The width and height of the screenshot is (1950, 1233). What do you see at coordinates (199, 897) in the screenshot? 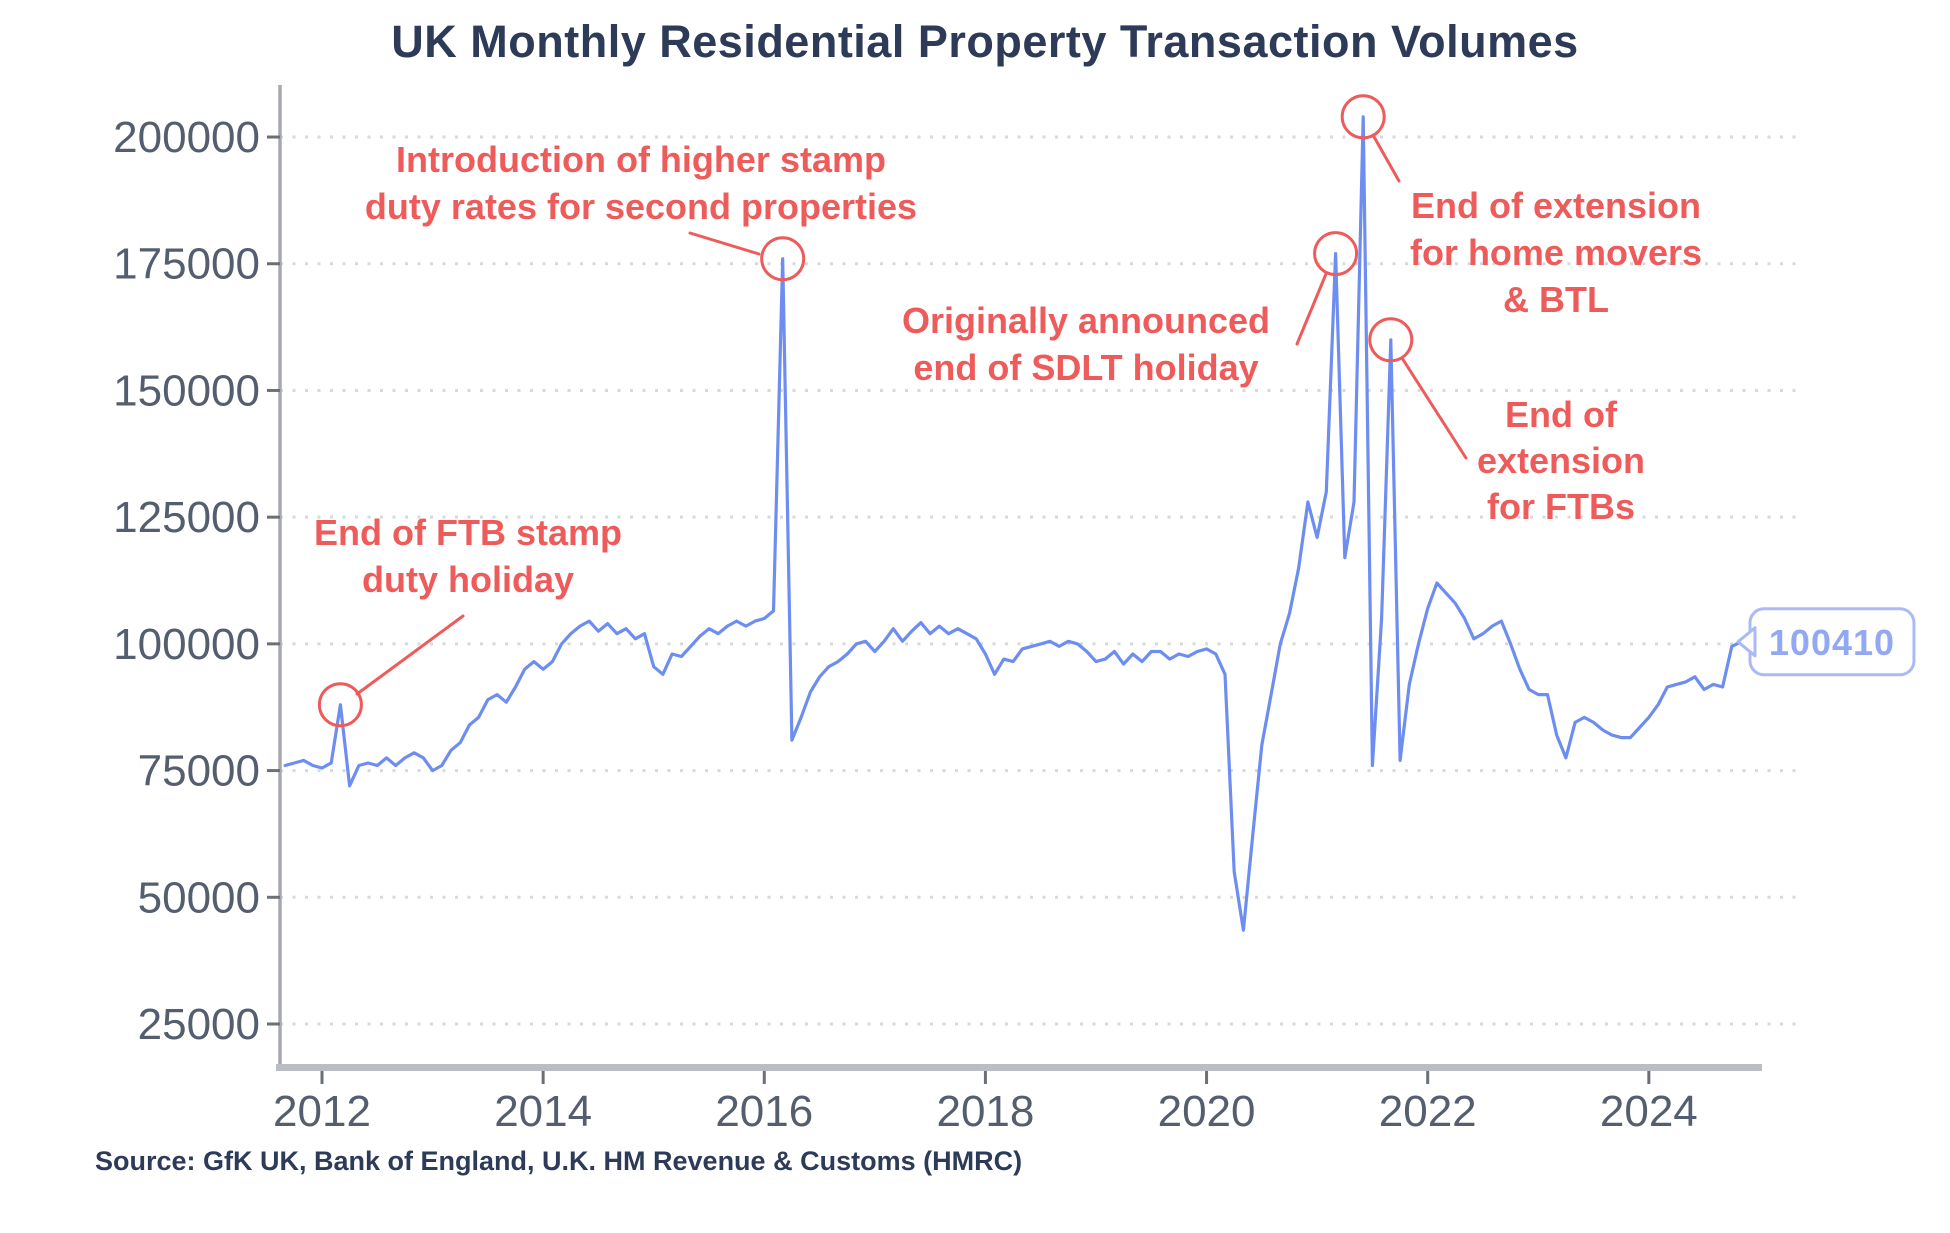
I see `y-tick-label: 50000` at bounding box center [199, 897].